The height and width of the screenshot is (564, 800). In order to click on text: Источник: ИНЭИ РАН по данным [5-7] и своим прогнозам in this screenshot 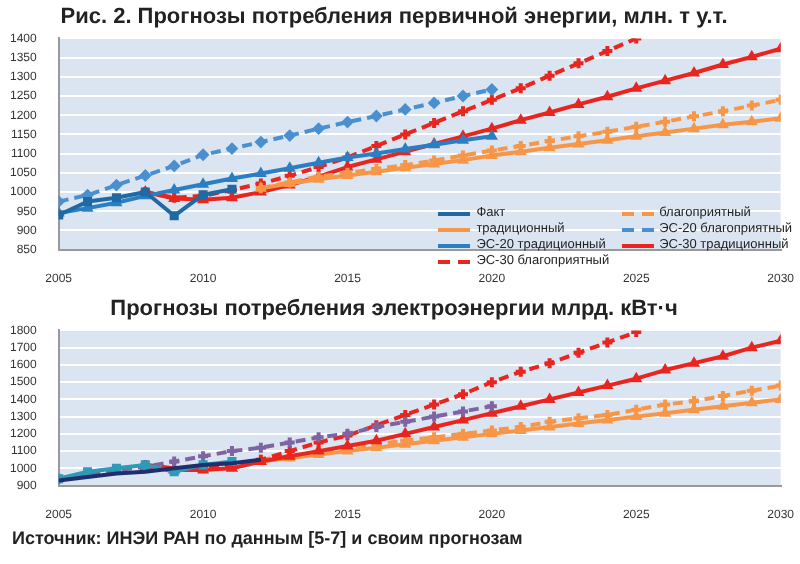, I will do `click(267, 538)`.